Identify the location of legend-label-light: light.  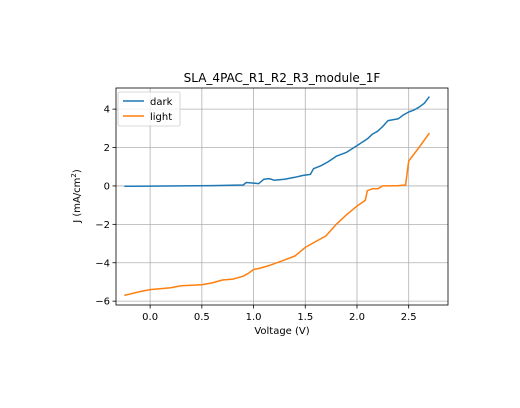
(161, 117).